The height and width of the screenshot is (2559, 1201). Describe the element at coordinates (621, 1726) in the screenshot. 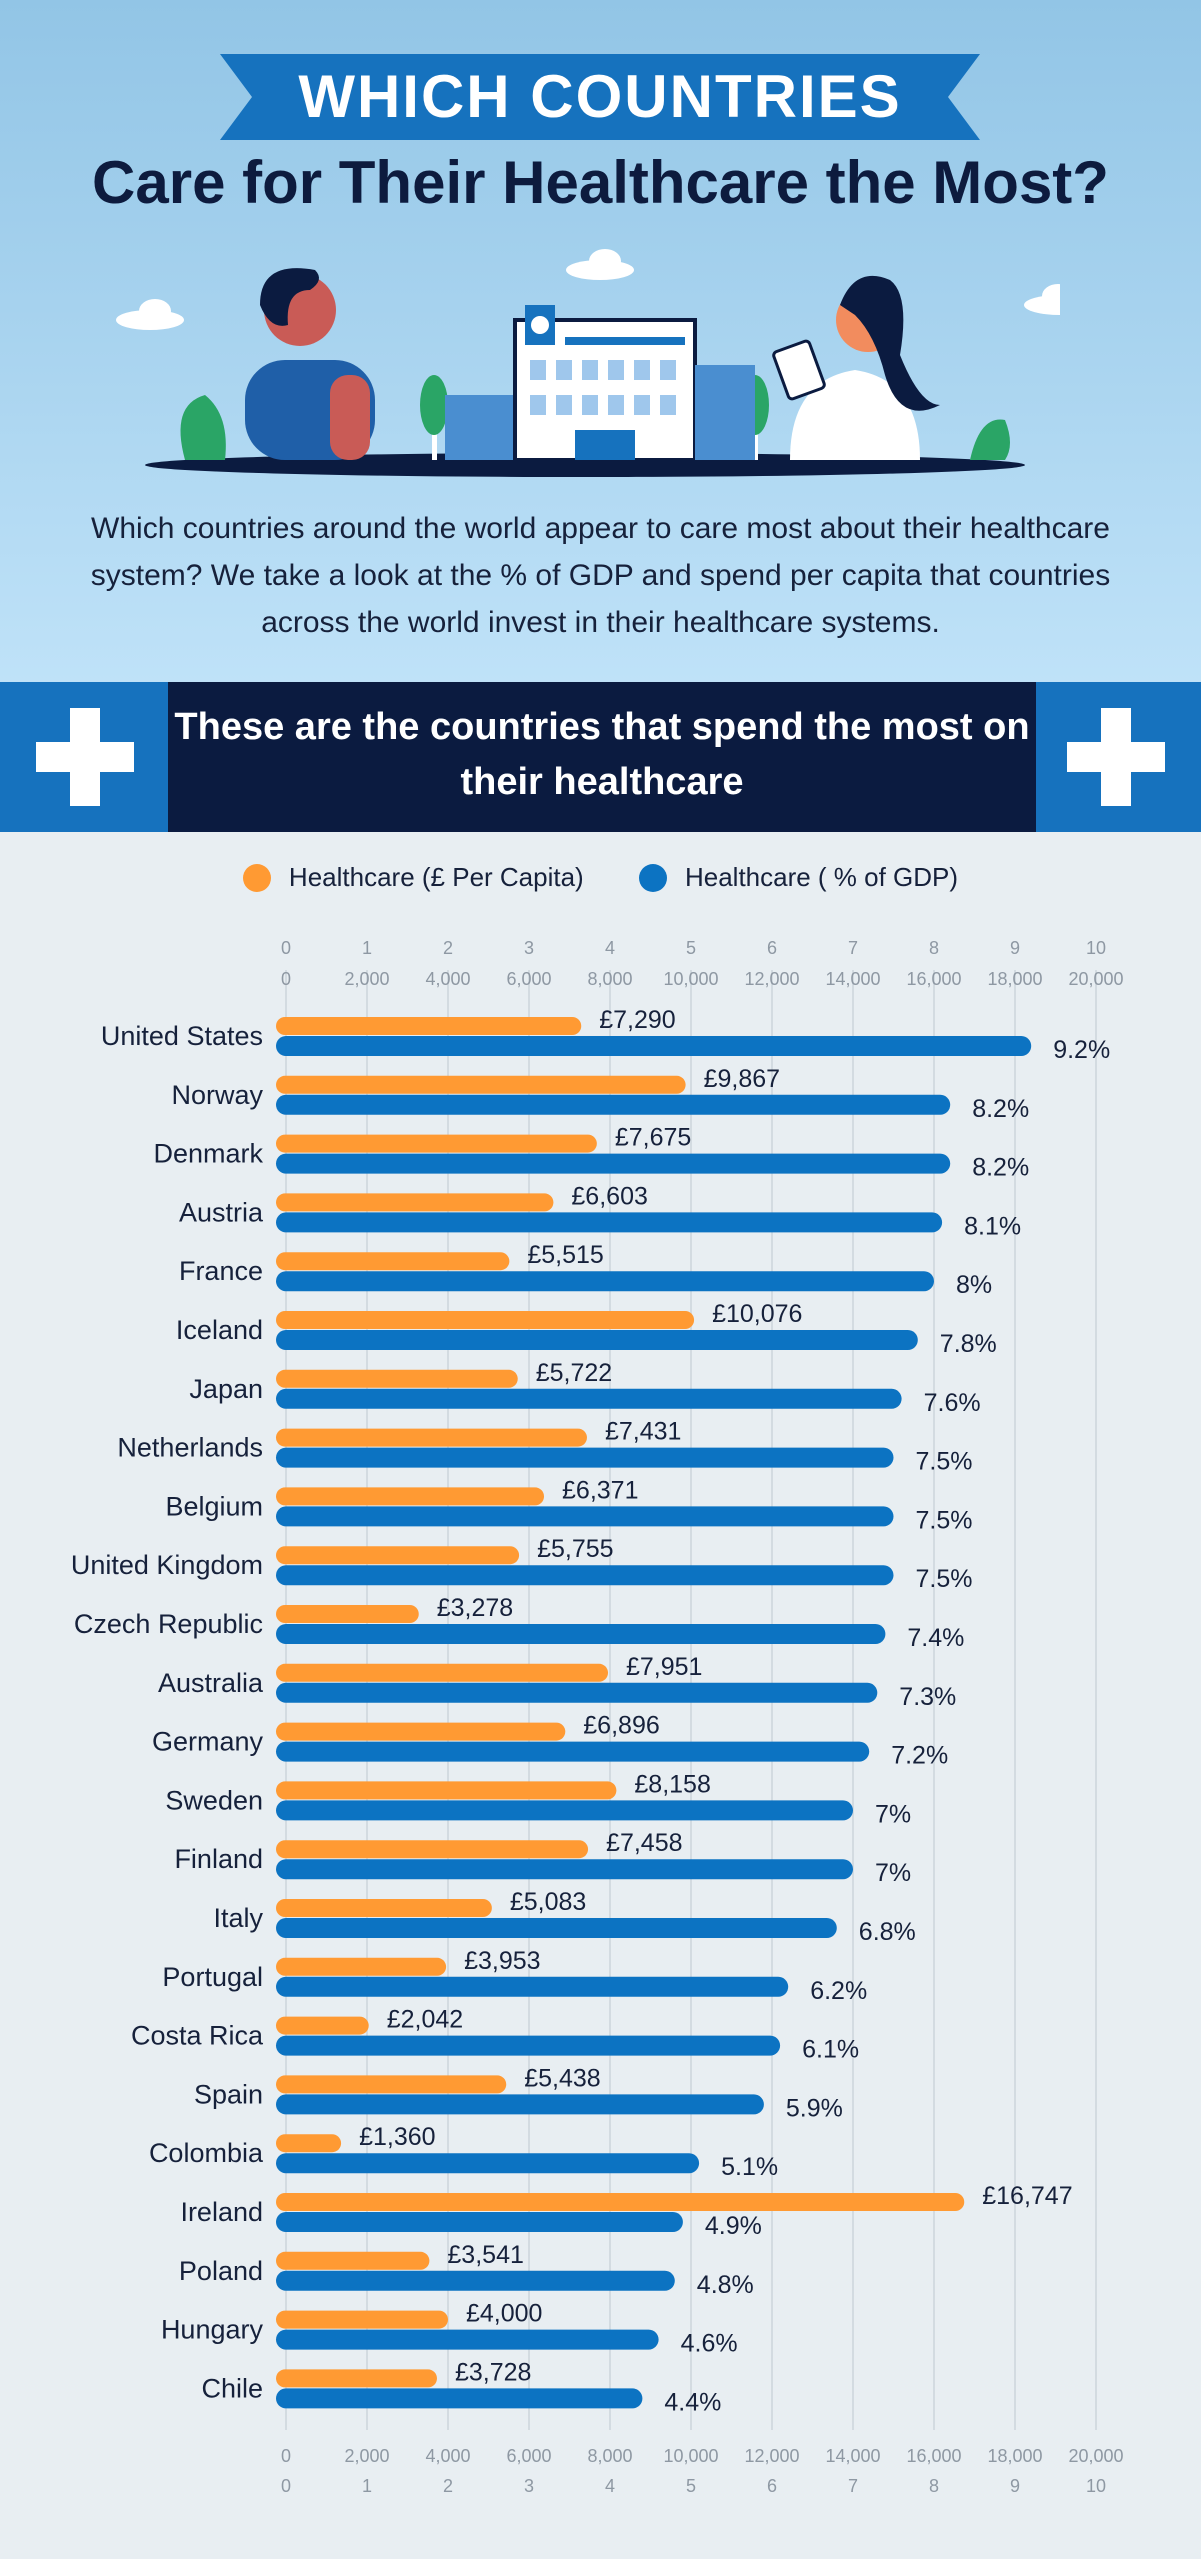

I see `data-label-capita: £6,896` at that location.